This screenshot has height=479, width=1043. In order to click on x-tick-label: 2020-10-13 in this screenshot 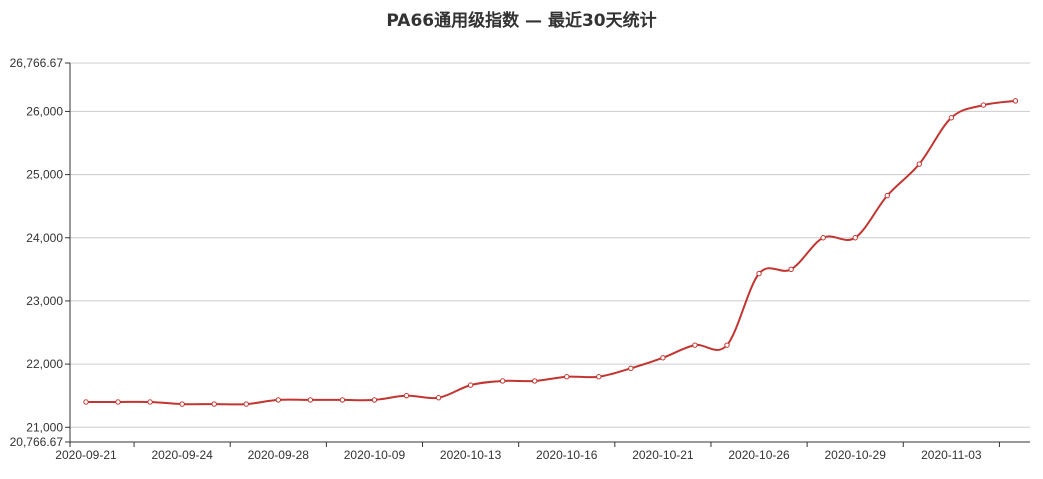, I will do `click(471, 455)`.